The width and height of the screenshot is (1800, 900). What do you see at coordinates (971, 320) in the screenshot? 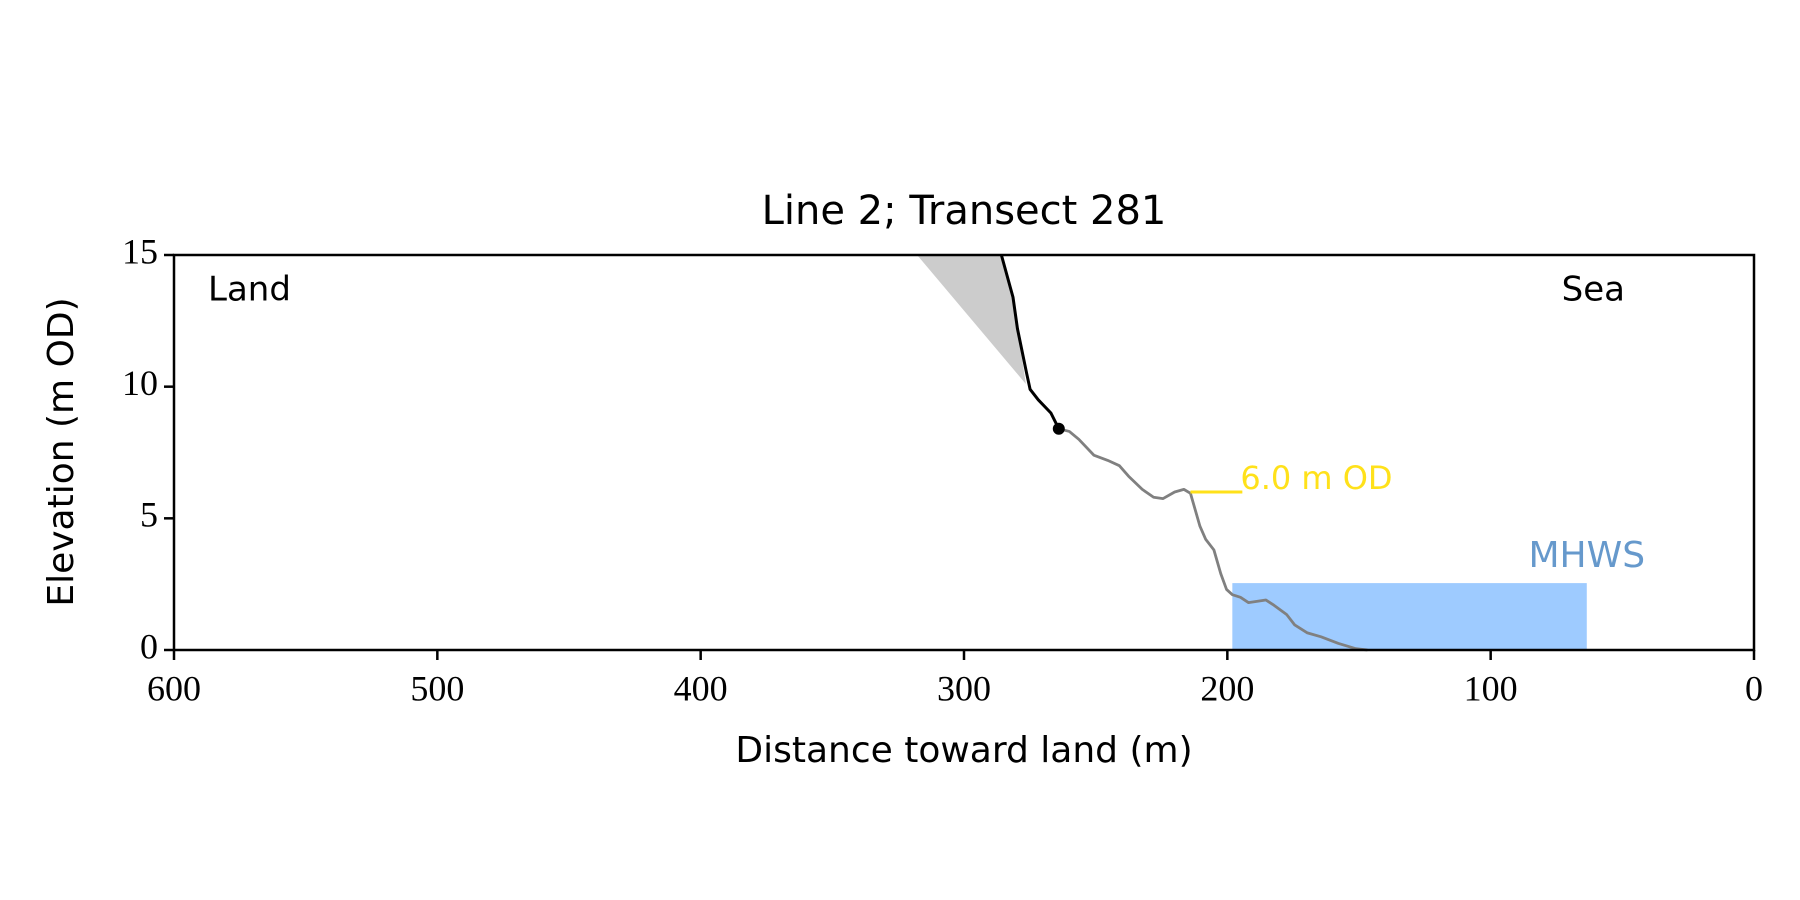
I see `cliff-shading` at bounding box center [971, 320].